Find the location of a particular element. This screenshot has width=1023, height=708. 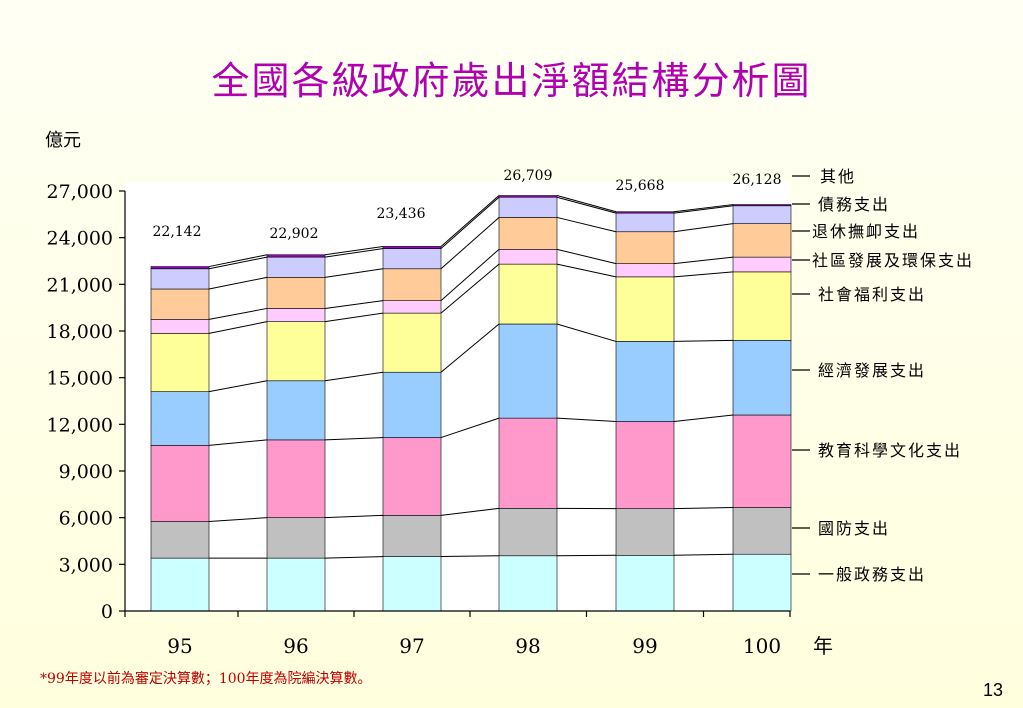

y-tick-label: 3,000 is located at coordinates (86, 565).